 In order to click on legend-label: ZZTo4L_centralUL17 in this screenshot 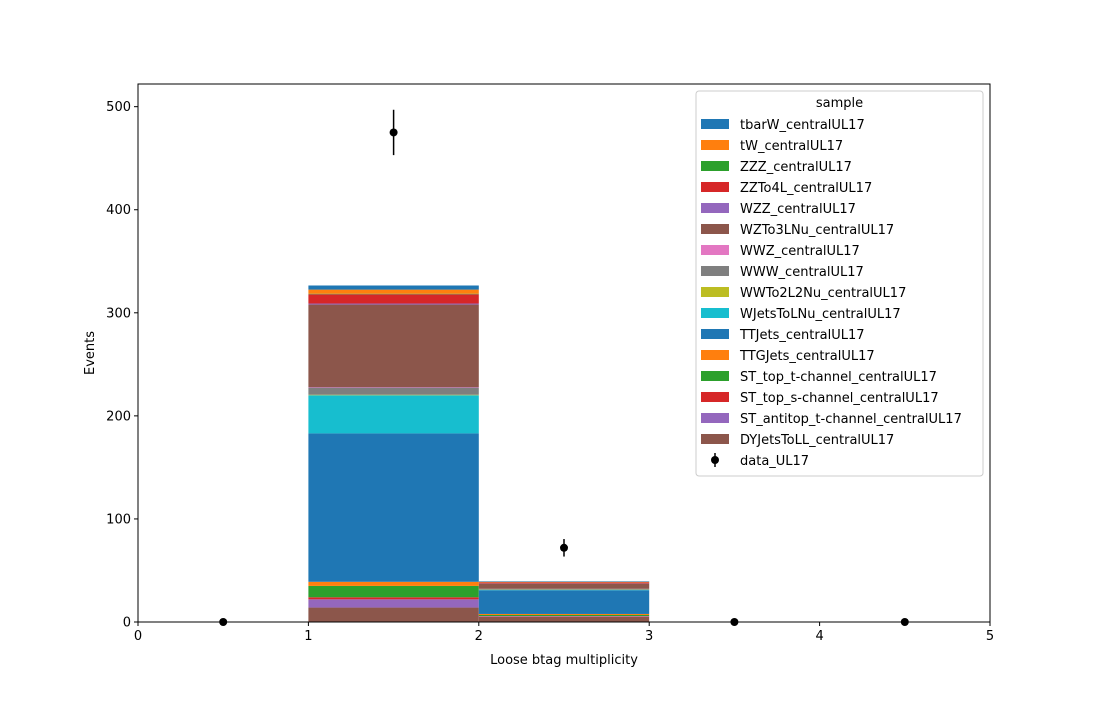, I will do `click(806, 188)`.